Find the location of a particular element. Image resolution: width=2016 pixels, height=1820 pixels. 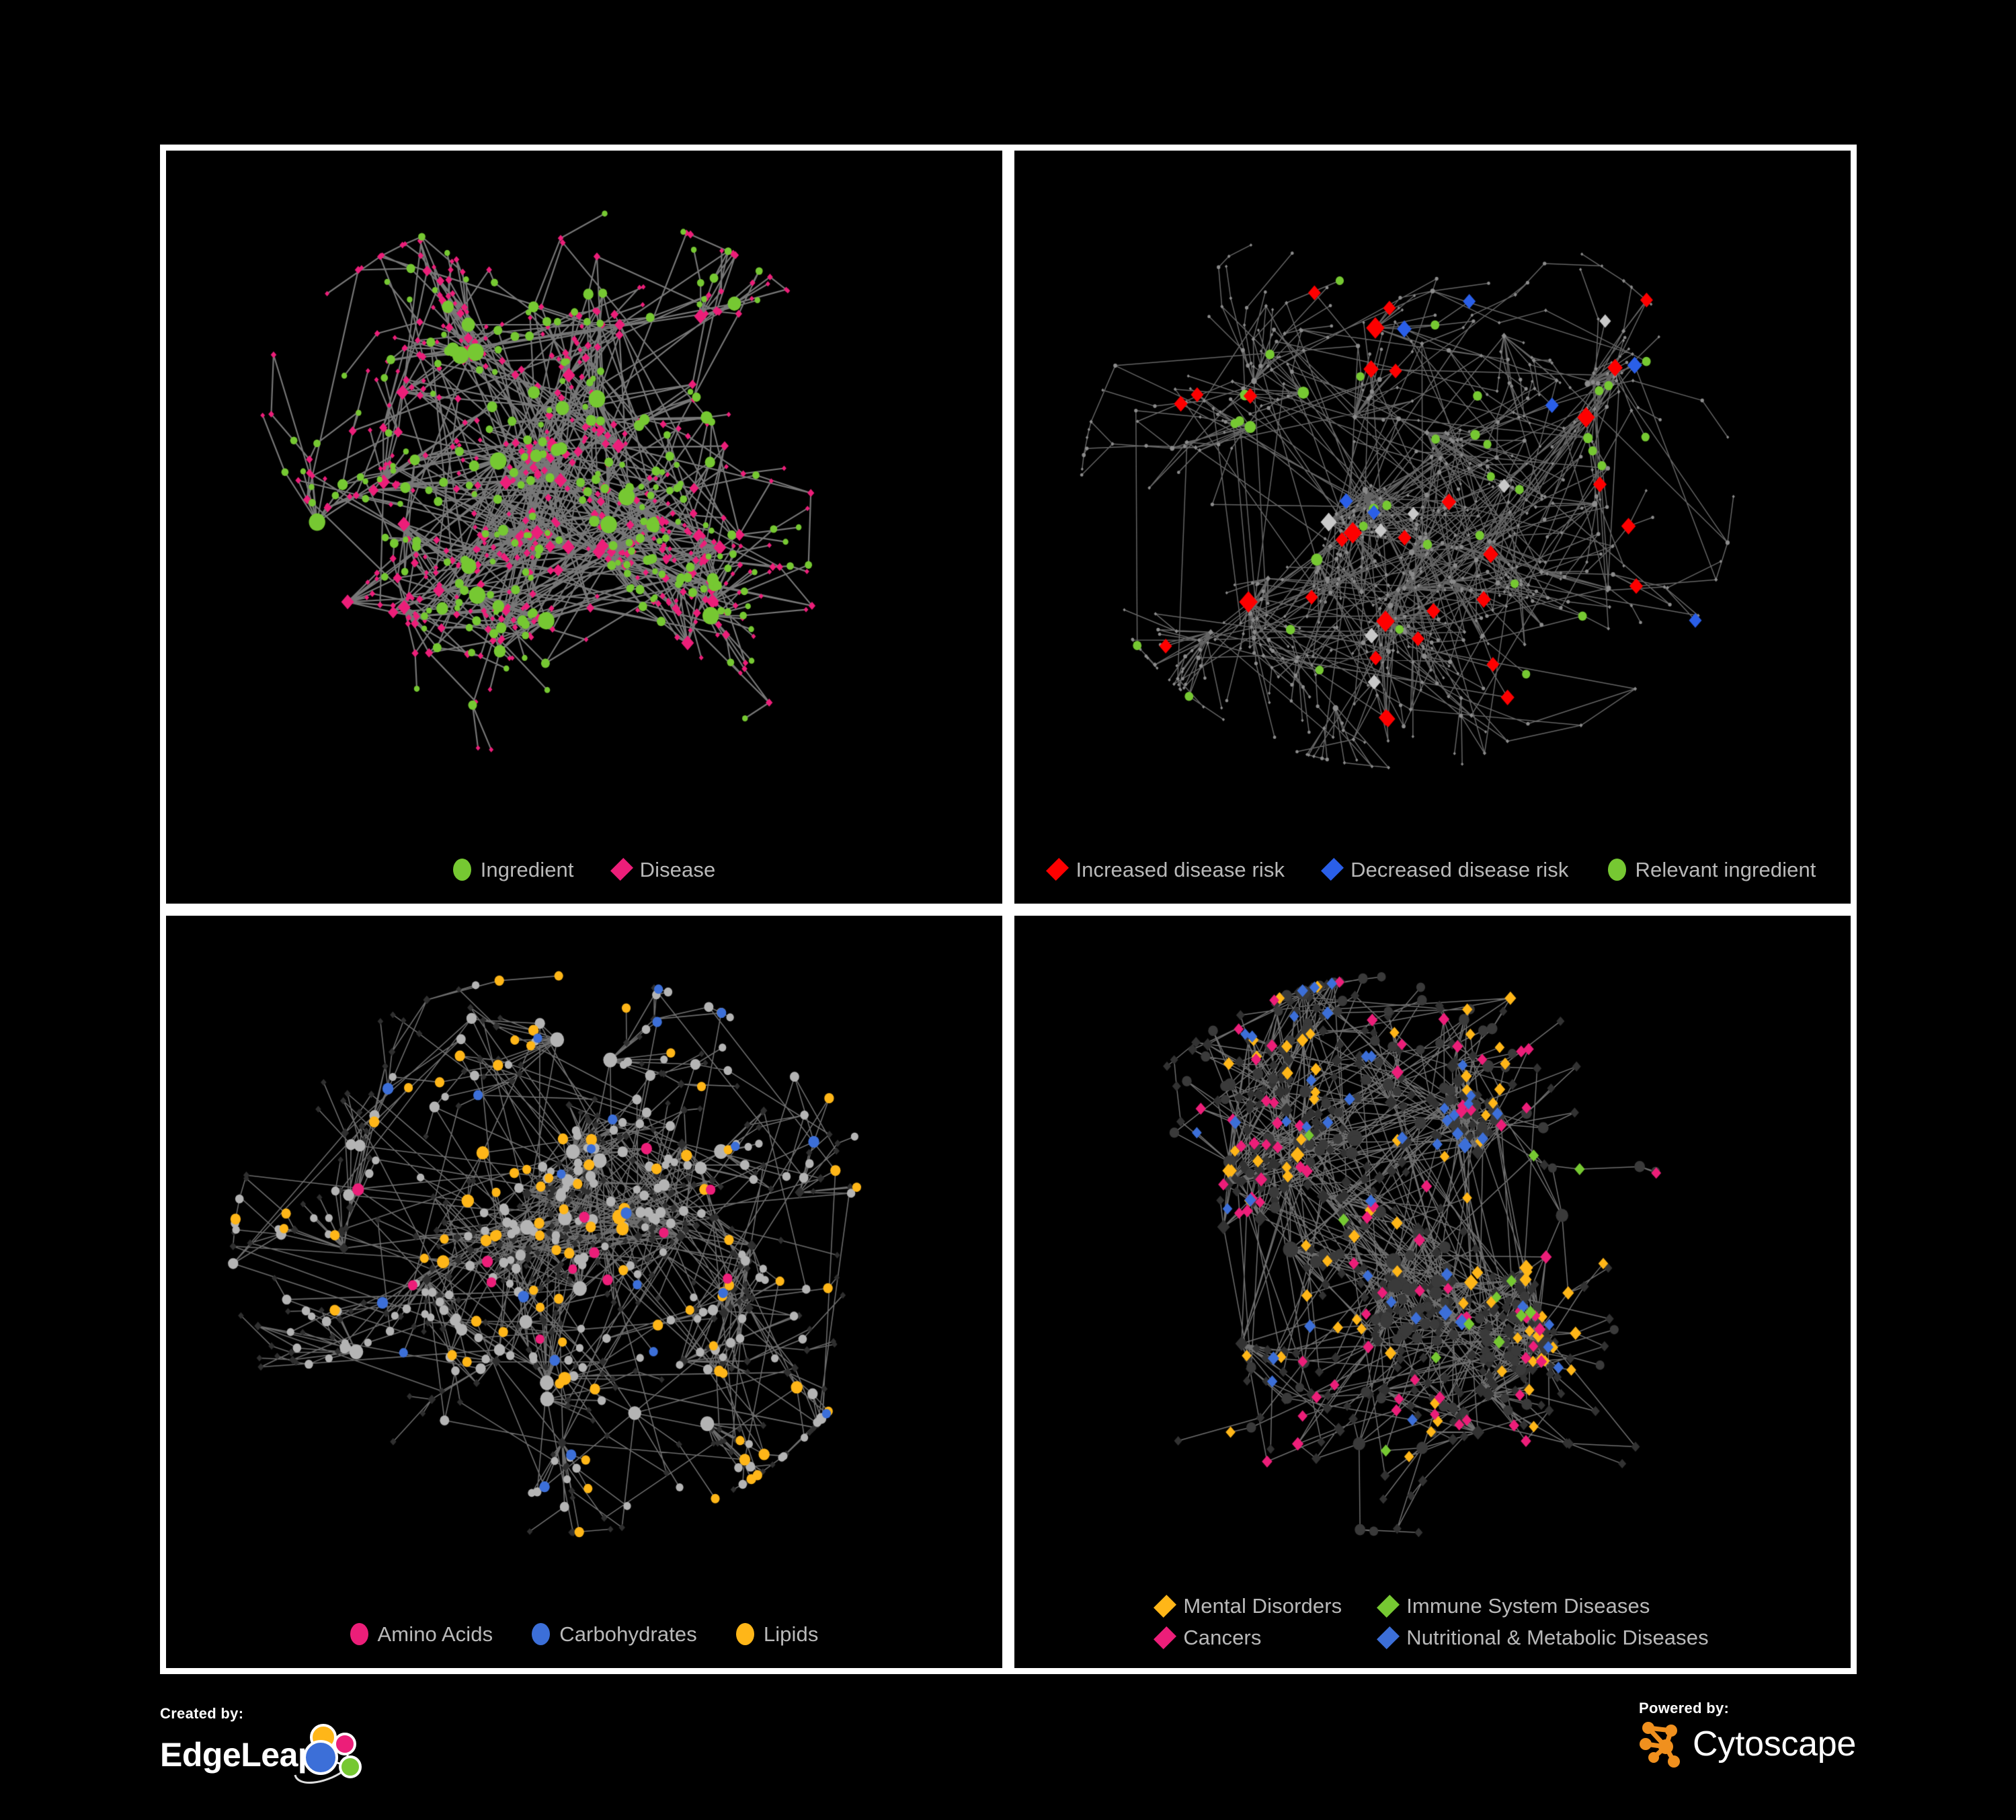

legend-label: Relevant ingredient is located at coordinates (1725, 869).